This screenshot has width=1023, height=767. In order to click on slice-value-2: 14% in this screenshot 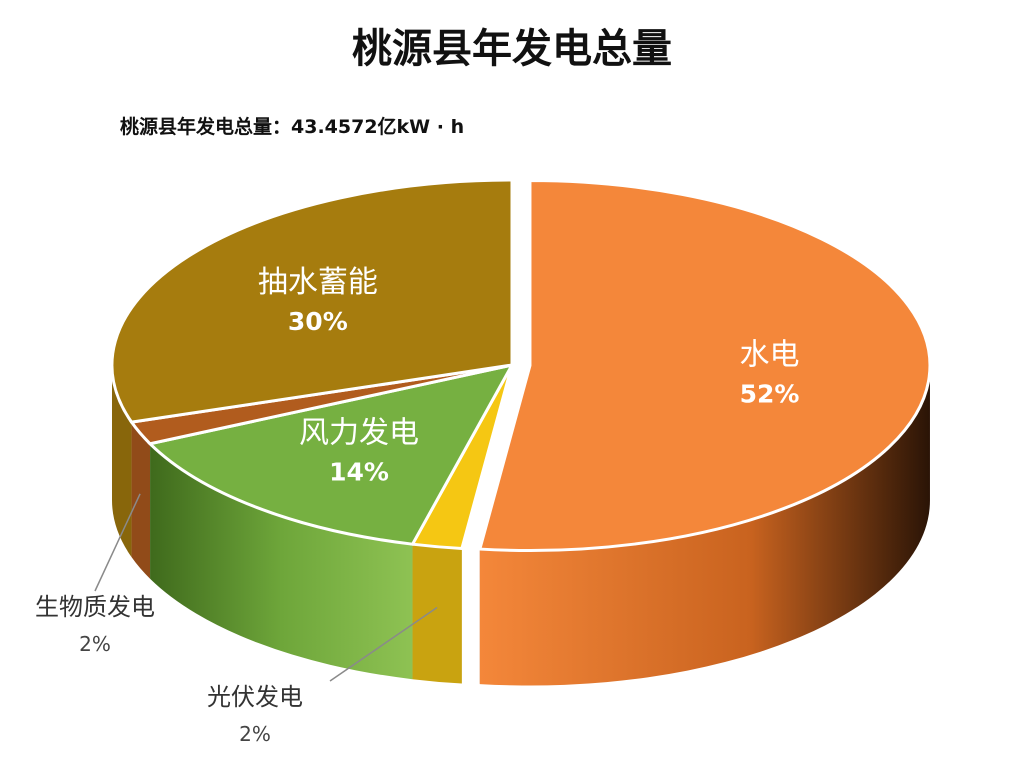, I will do `click(359, 472)`.